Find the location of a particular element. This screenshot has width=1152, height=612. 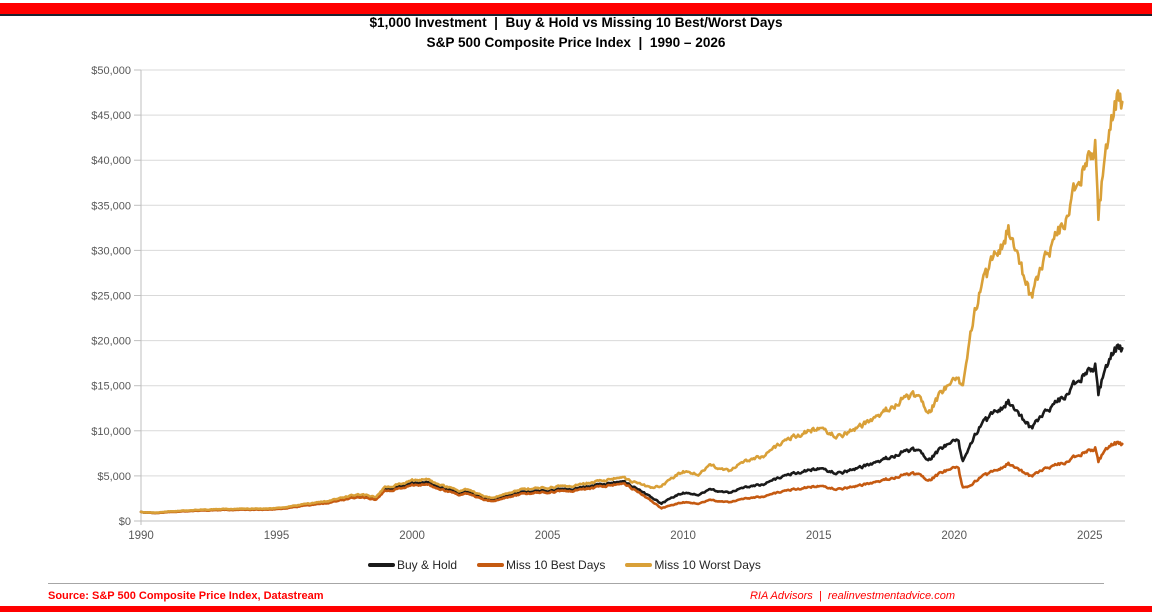

x-axis-tick-label: 1995 is located at coordinates (277, 536).